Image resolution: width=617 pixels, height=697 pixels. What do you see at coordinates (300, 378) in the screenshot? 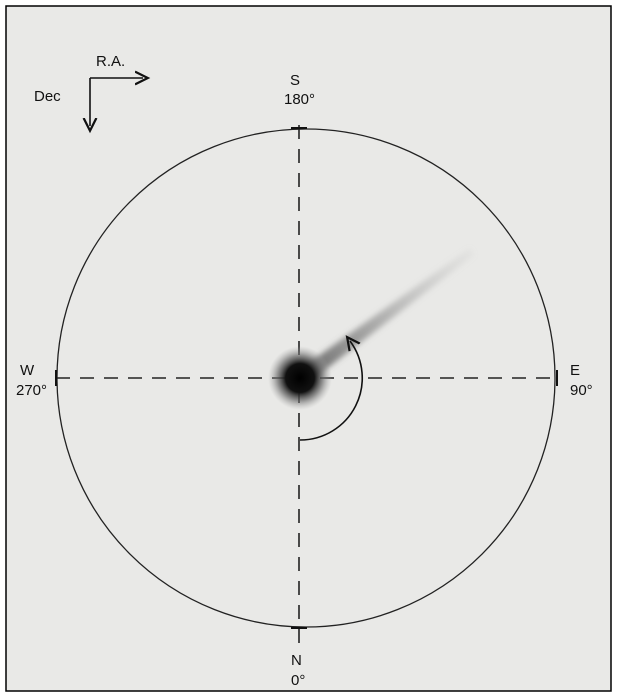
I see `comet-nucleus` at bounding box center [300, 378].